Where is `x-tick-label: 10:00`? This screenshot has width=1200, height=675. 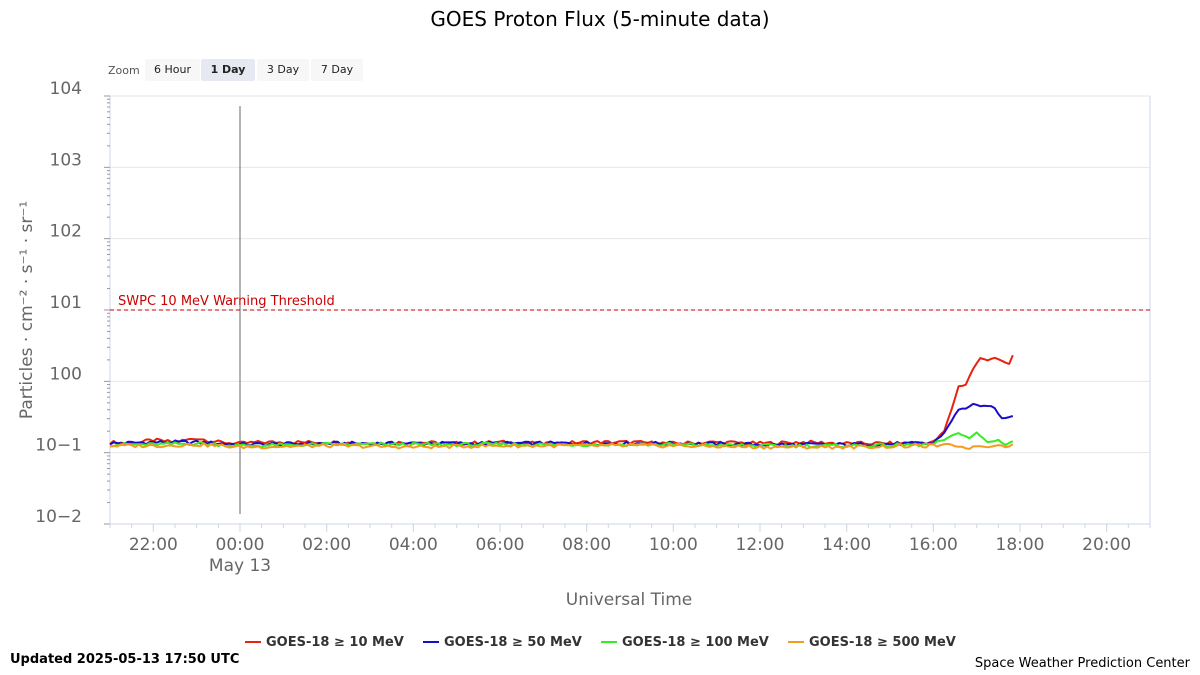
x-tick-label: 10:00 is located at coordinates (673, 545).